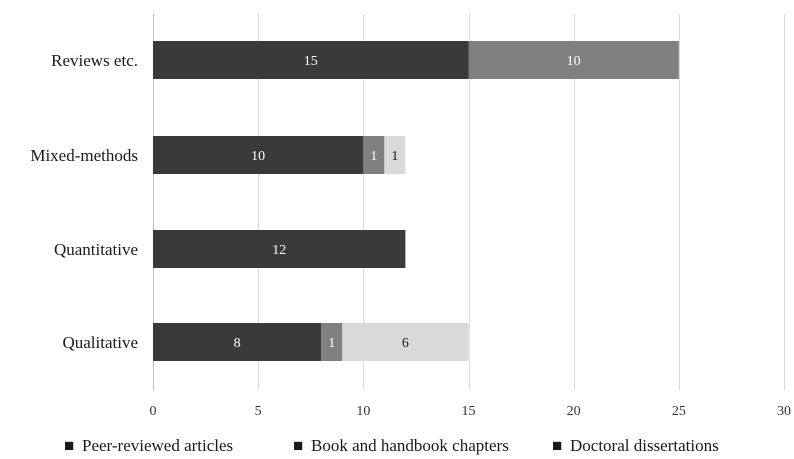 Image resolution: width=794 pixels, height=459 pixels. What do you see at coordinates (410, 445) in the screenshot?
I see `legend-label: Book and handbook chapters` at bounding box center [410, 445].